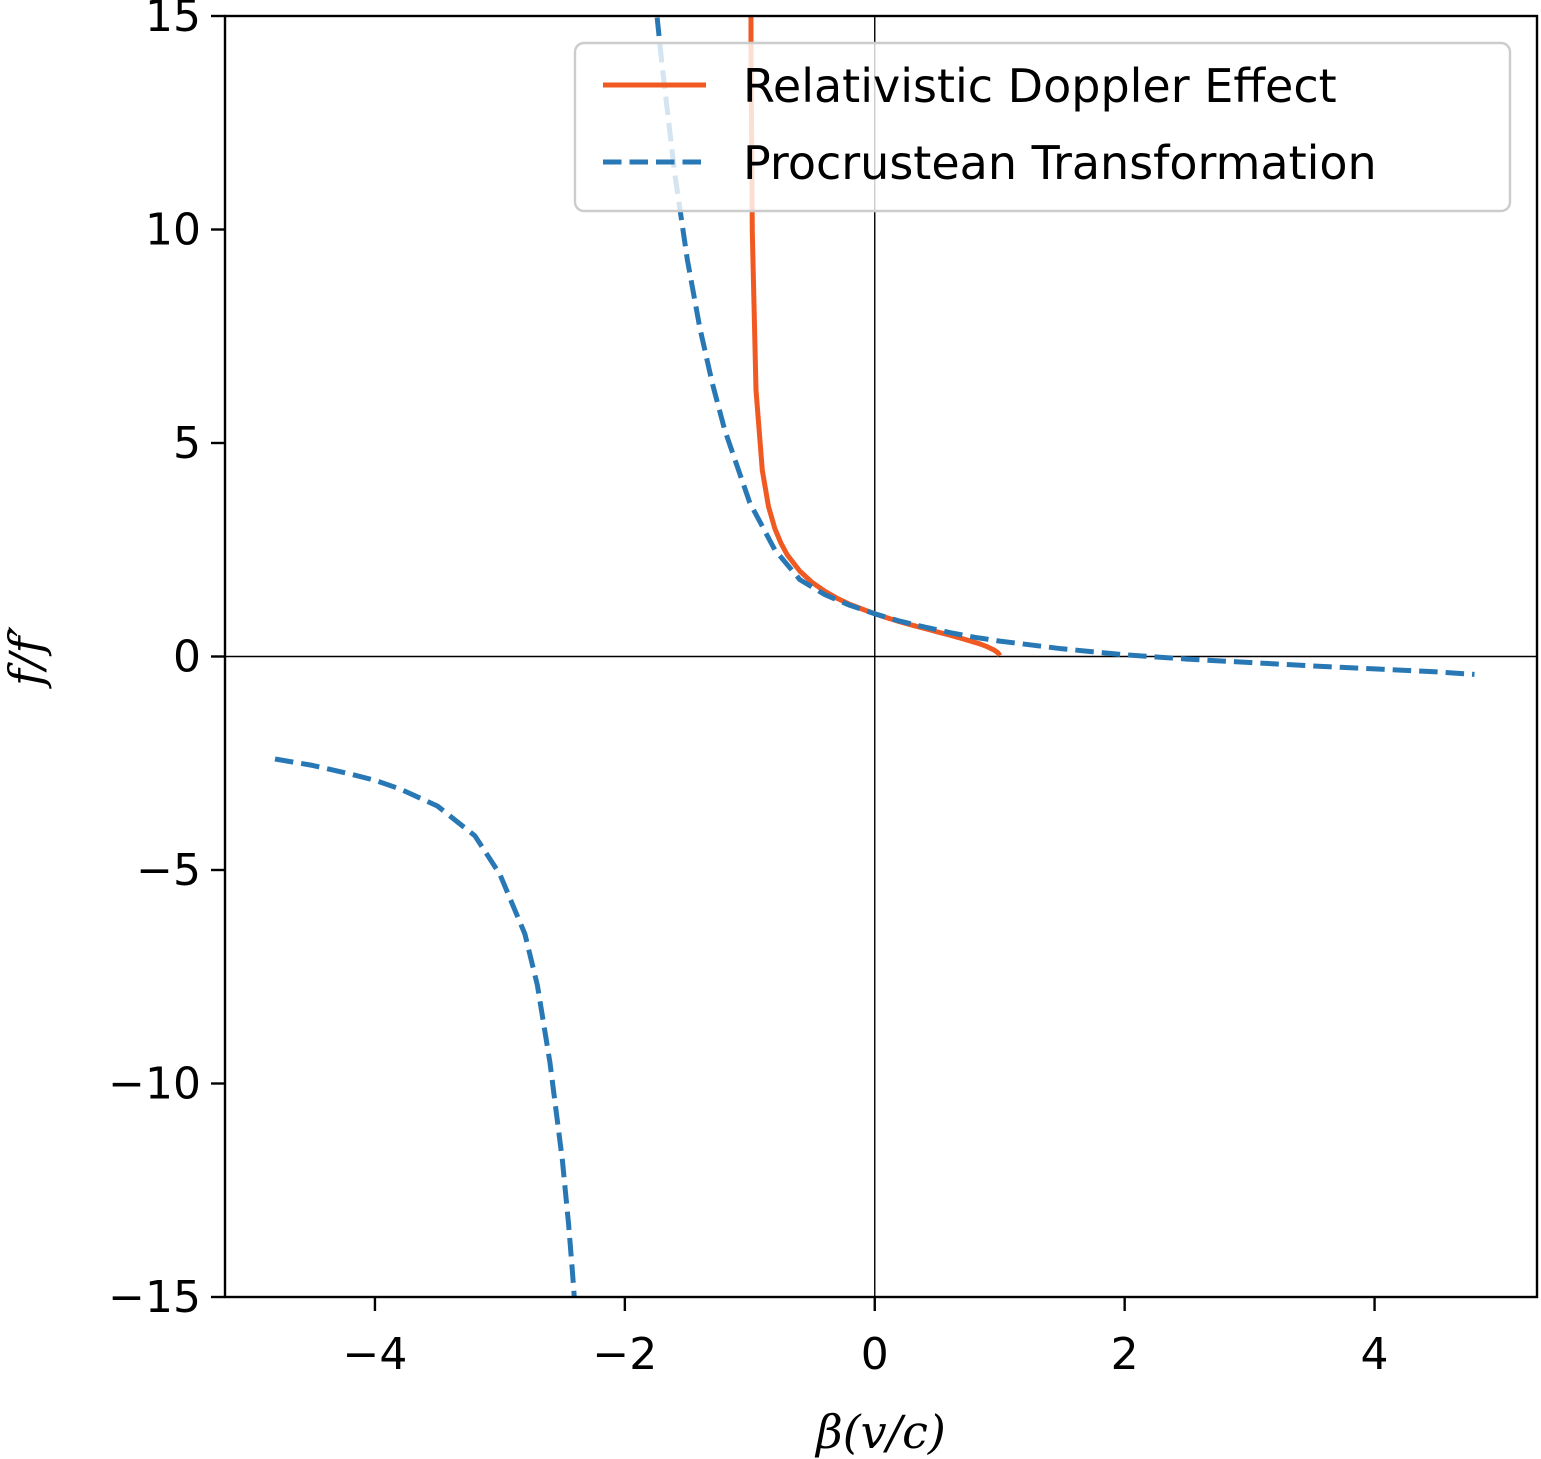 The height and width of the screenshot is (1459, 1541). Describe the element at coordinates (880, 1432) in the screenshot. I see `x-axis-title: β(v/c)` at that location.